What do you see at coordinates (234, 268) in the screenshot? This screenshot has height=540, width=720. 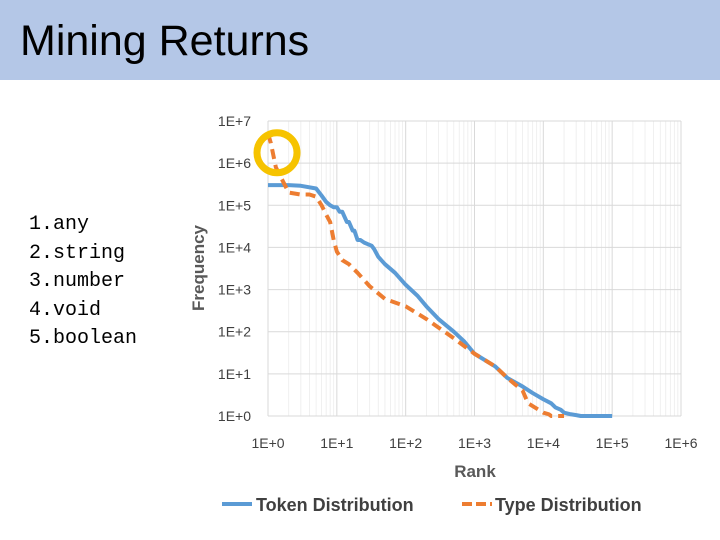 I see `y-tick-labels: 1E+0 1E+1 1E+2 1E+3 1E+4 1E+5 1E+6 1E+7` at bounding box center [234, 268].